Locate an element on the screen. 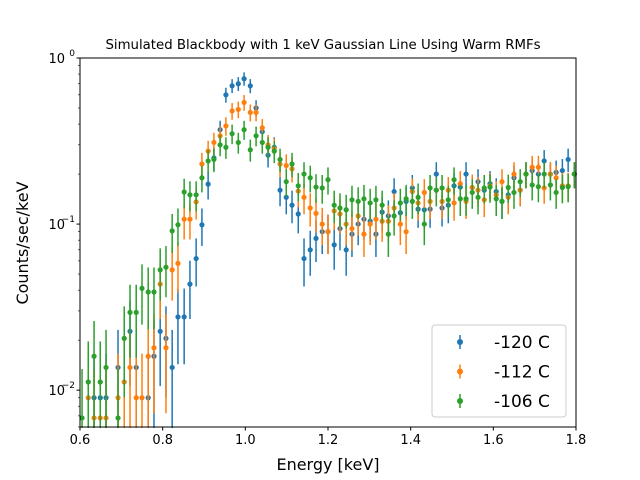 Image resolution: width=640 pixels, height=480 pixels. legend-marker is located at coordinates (460, 371).